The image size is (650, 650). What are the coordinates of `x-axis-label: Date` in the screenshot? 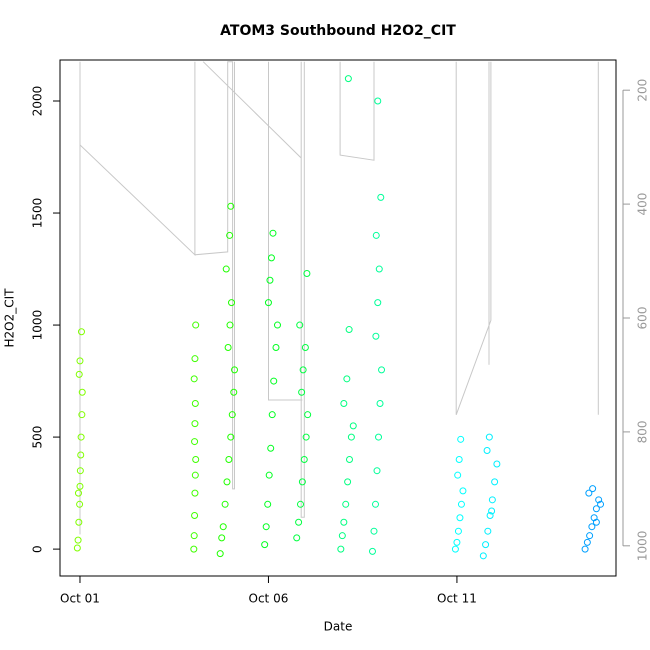 It's located at (338, 627).